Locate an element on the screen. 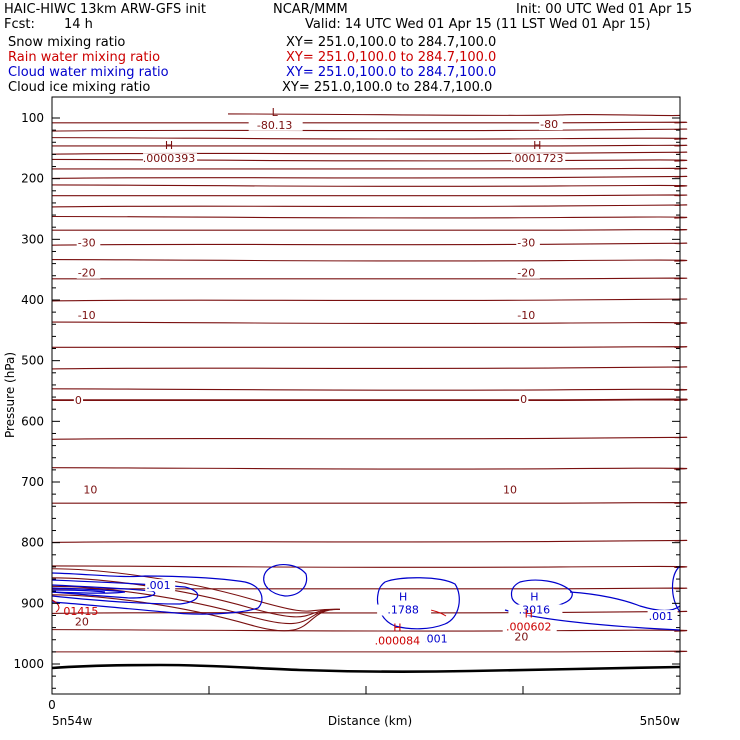 This screenshot has width=740, height=740. y-tick-label: 400 is located at coordinates (32, 300).